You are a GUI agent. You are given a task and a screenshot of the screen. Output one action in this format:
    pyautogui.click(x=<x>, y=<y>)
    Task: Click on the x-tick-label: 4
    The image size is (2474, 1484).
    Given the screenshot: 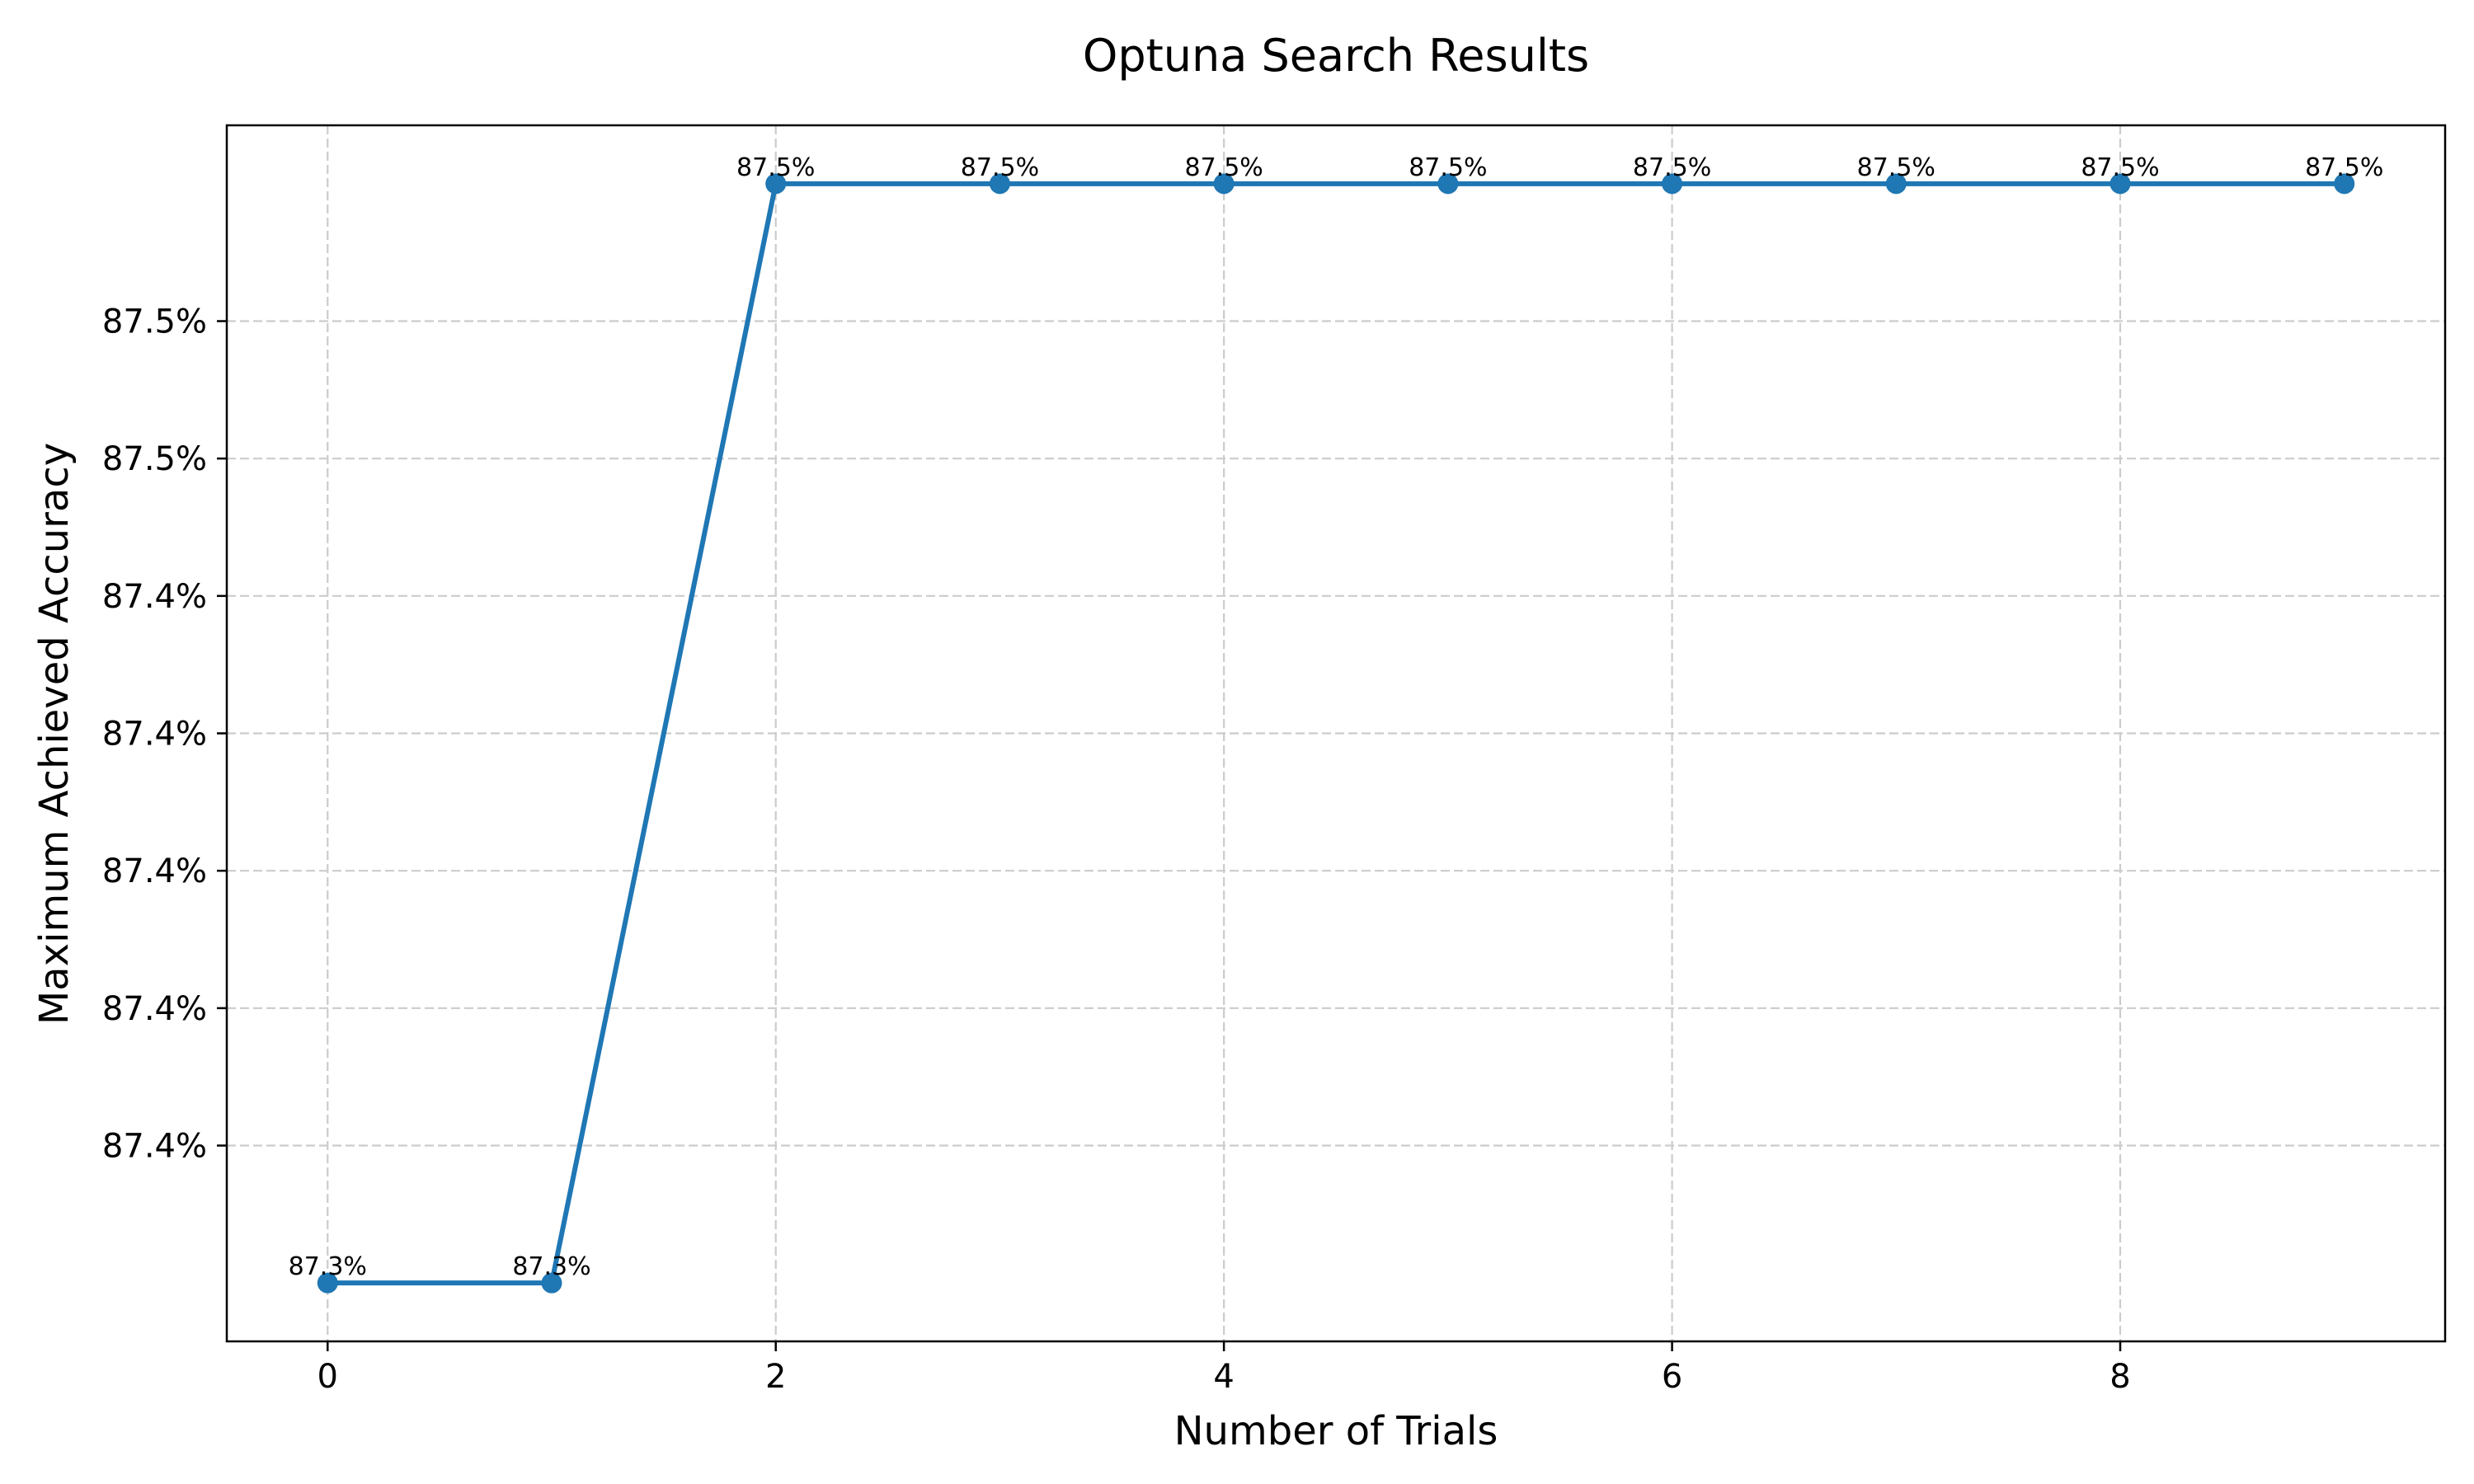 What is the action you would take?
    pyautogui.click(x=1223, y=1377)
    